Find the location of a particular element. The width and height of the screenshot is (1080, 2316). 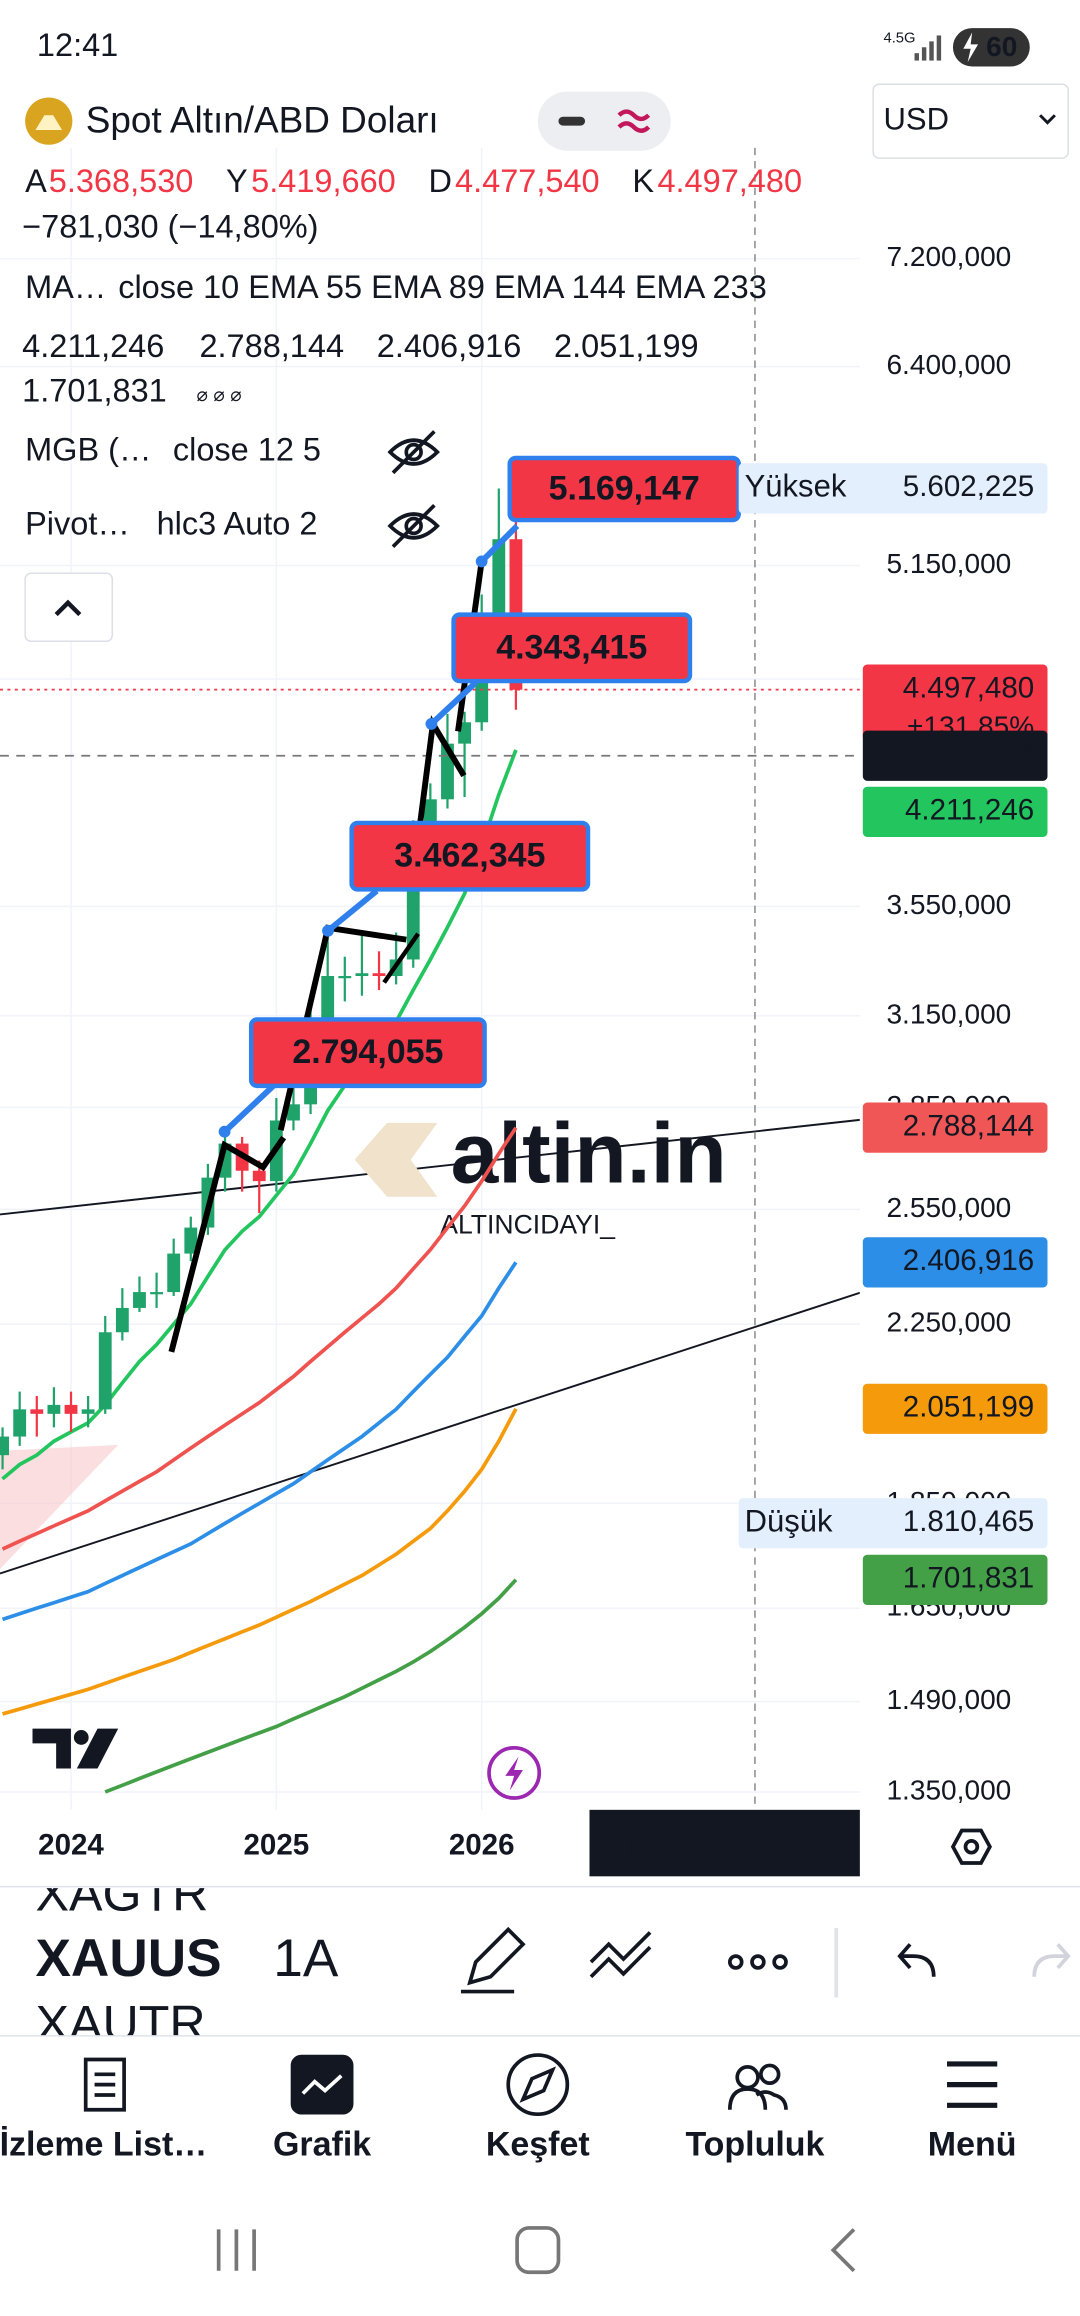

toggle-wave is located at coordinates (634, 121).